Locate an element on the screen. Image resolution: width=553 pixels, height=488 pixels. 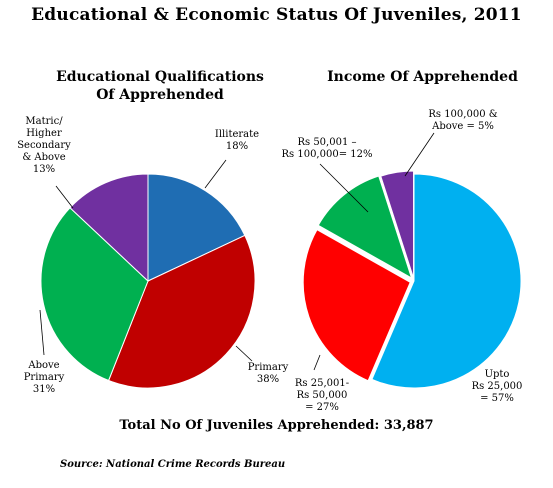
pie-1-data-label-1: Illiterate 18% is located at coordinates (237, 140).